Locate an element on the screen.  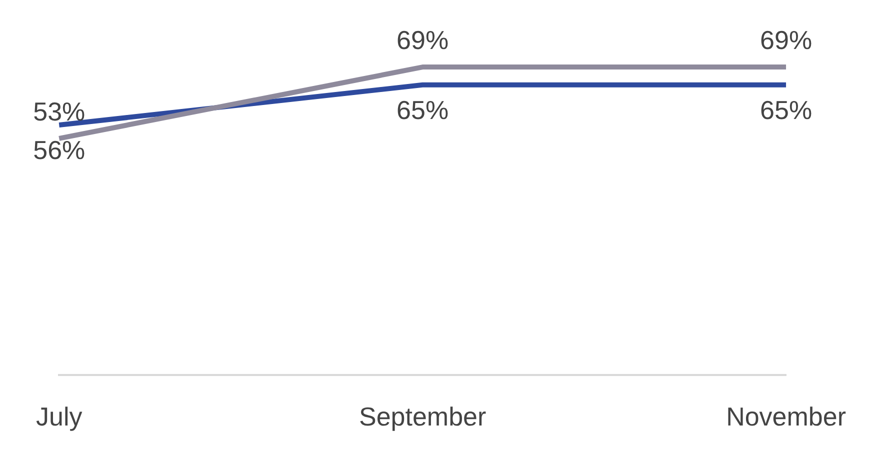
data-label: 53% is located at coordinates (59, 111).